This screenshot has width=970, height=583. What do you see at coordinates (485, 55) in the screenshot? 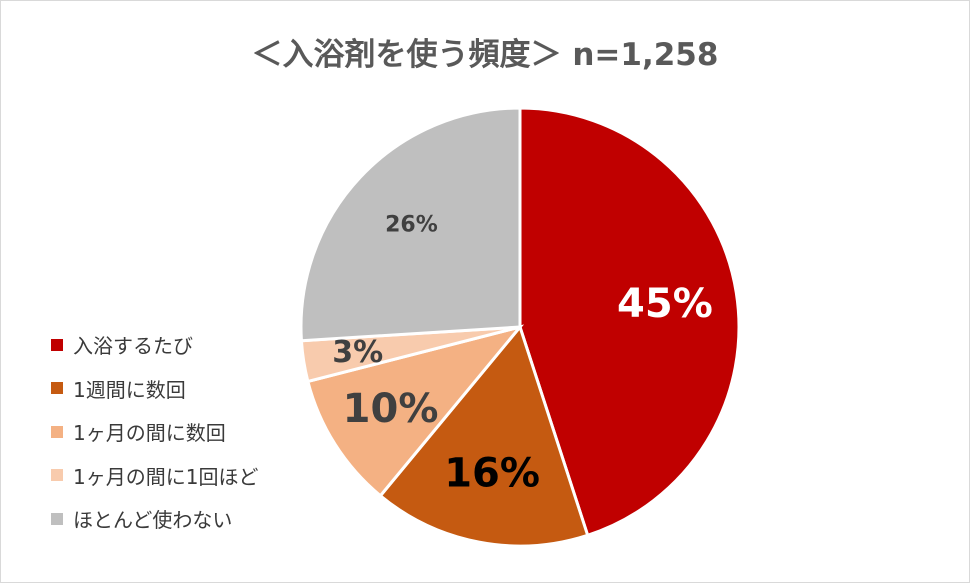
I see `chart-title: ＜入浴剤を使う頻度＞ n=1,258` at bounding box center [485, 55].